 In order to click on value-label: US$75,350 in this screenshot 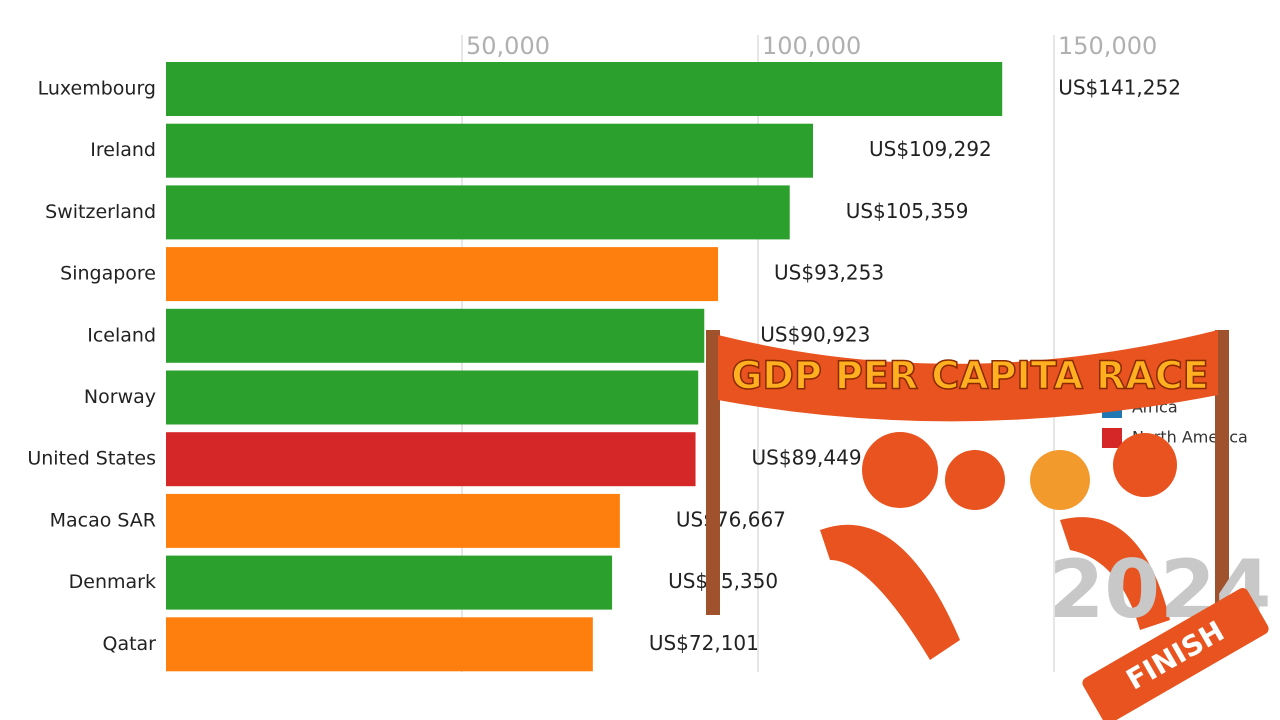, I will do `click(723, 581)`.